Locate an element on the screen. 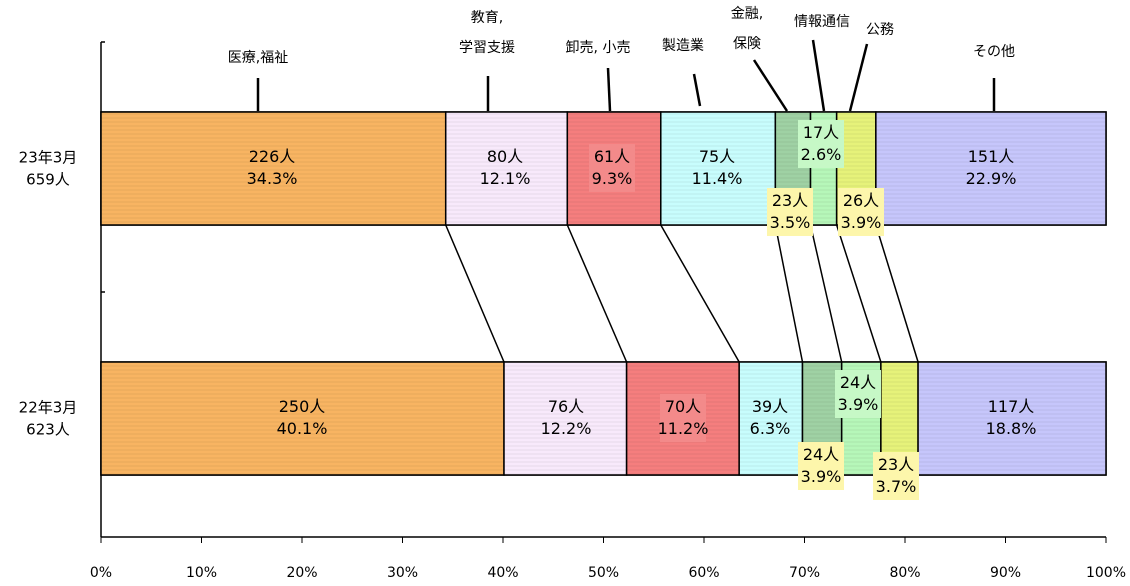 The image size is (1130, 586). data-label: 3.7% is located at coordinates (896, 486).